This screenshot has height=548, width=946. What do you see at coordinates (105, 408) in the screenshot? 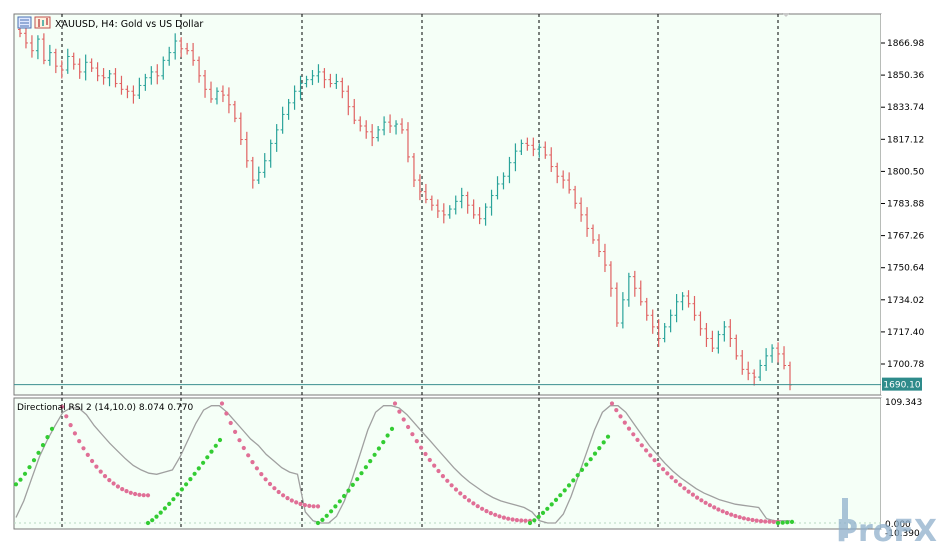
I see `indicator-label: Directional RSI 2 (14,10.0) 8.074 0.770` at bounding box center [105, 408].